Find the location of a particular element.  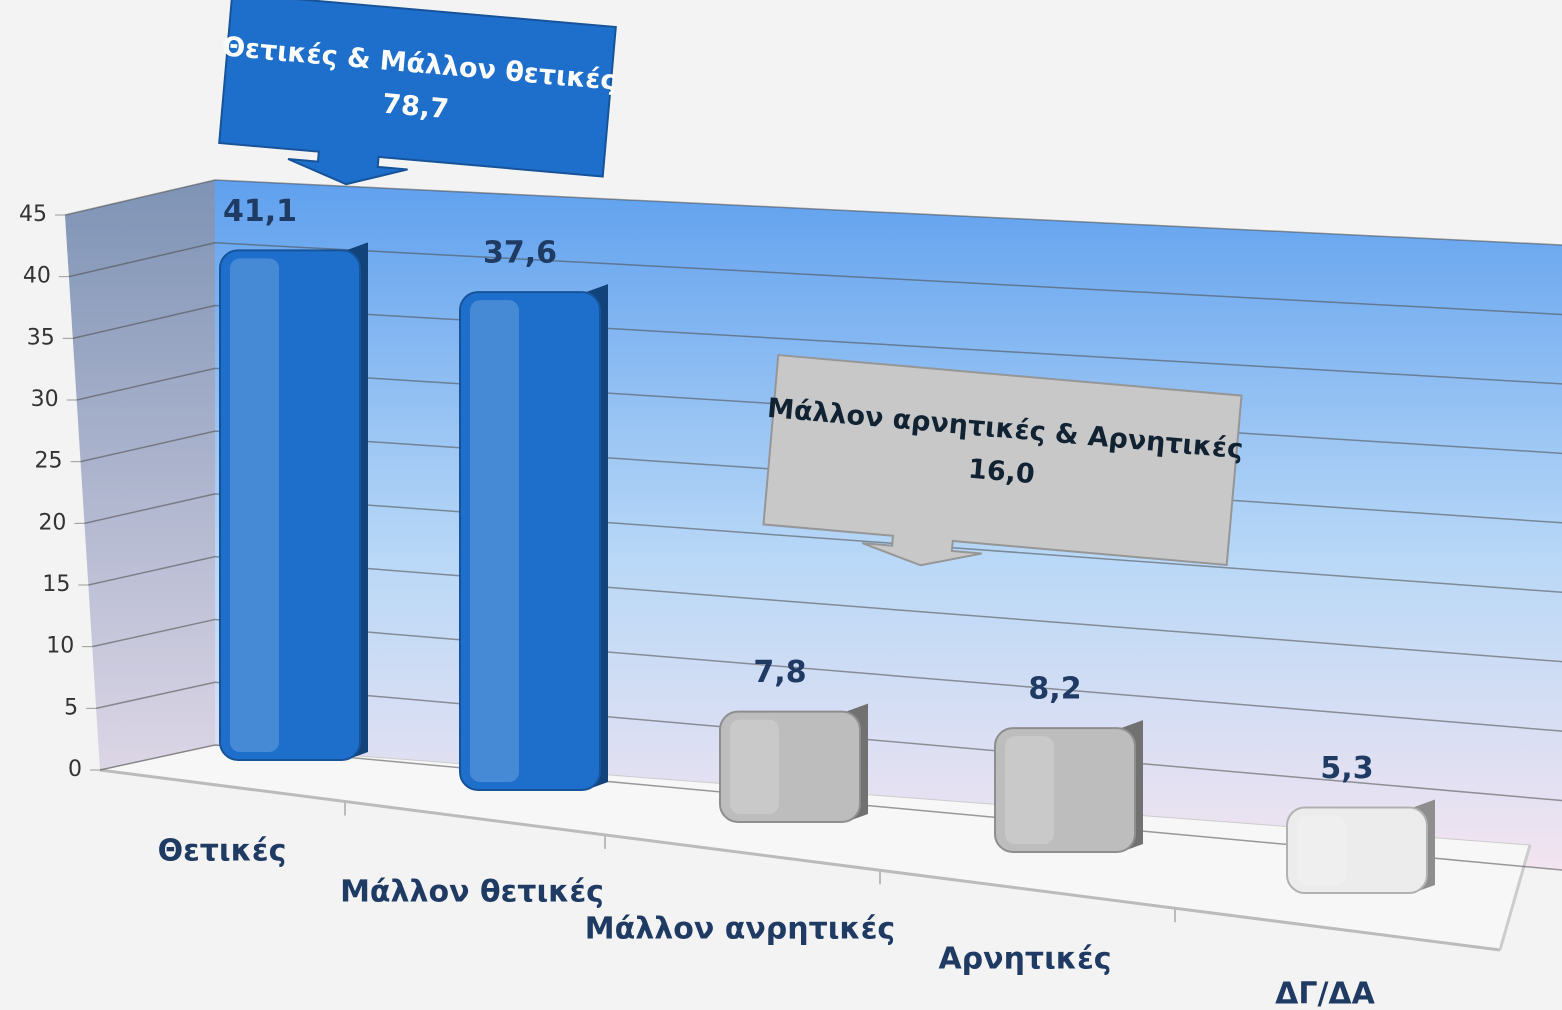

value-label: 37,6 is located at coordinates (520, 253).